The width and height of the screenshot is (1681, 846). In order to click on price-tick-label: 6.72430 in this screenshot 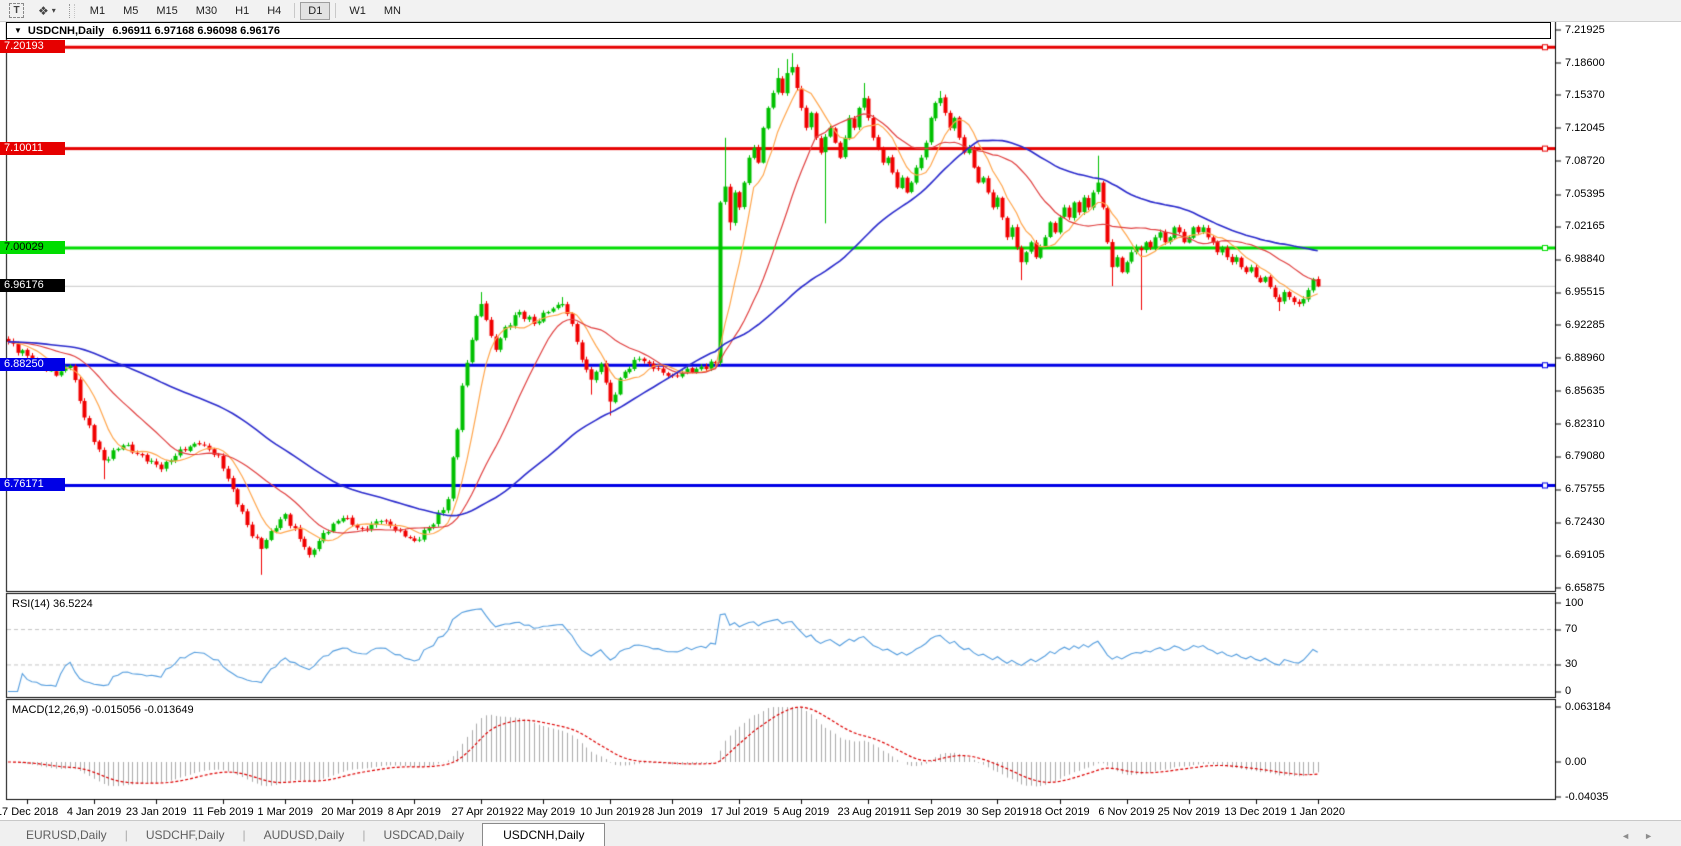, I will do `click(1585, 522)`.